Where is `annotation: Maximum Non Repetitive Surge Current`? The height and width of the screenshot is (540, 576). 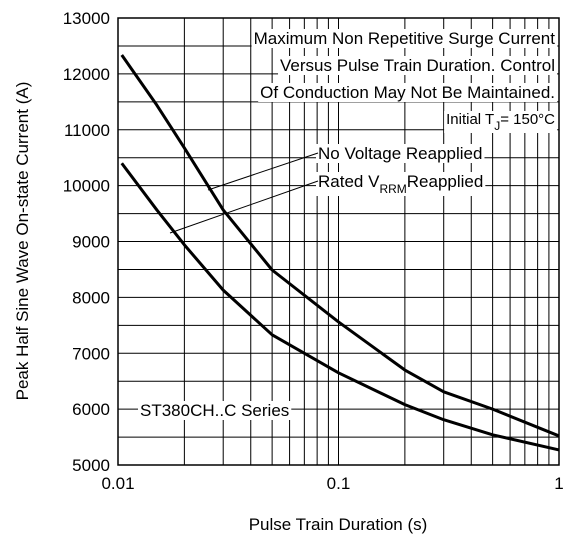 annotation: Maximum Non Repetitive Surge Current is located at coordinates (405, 38).